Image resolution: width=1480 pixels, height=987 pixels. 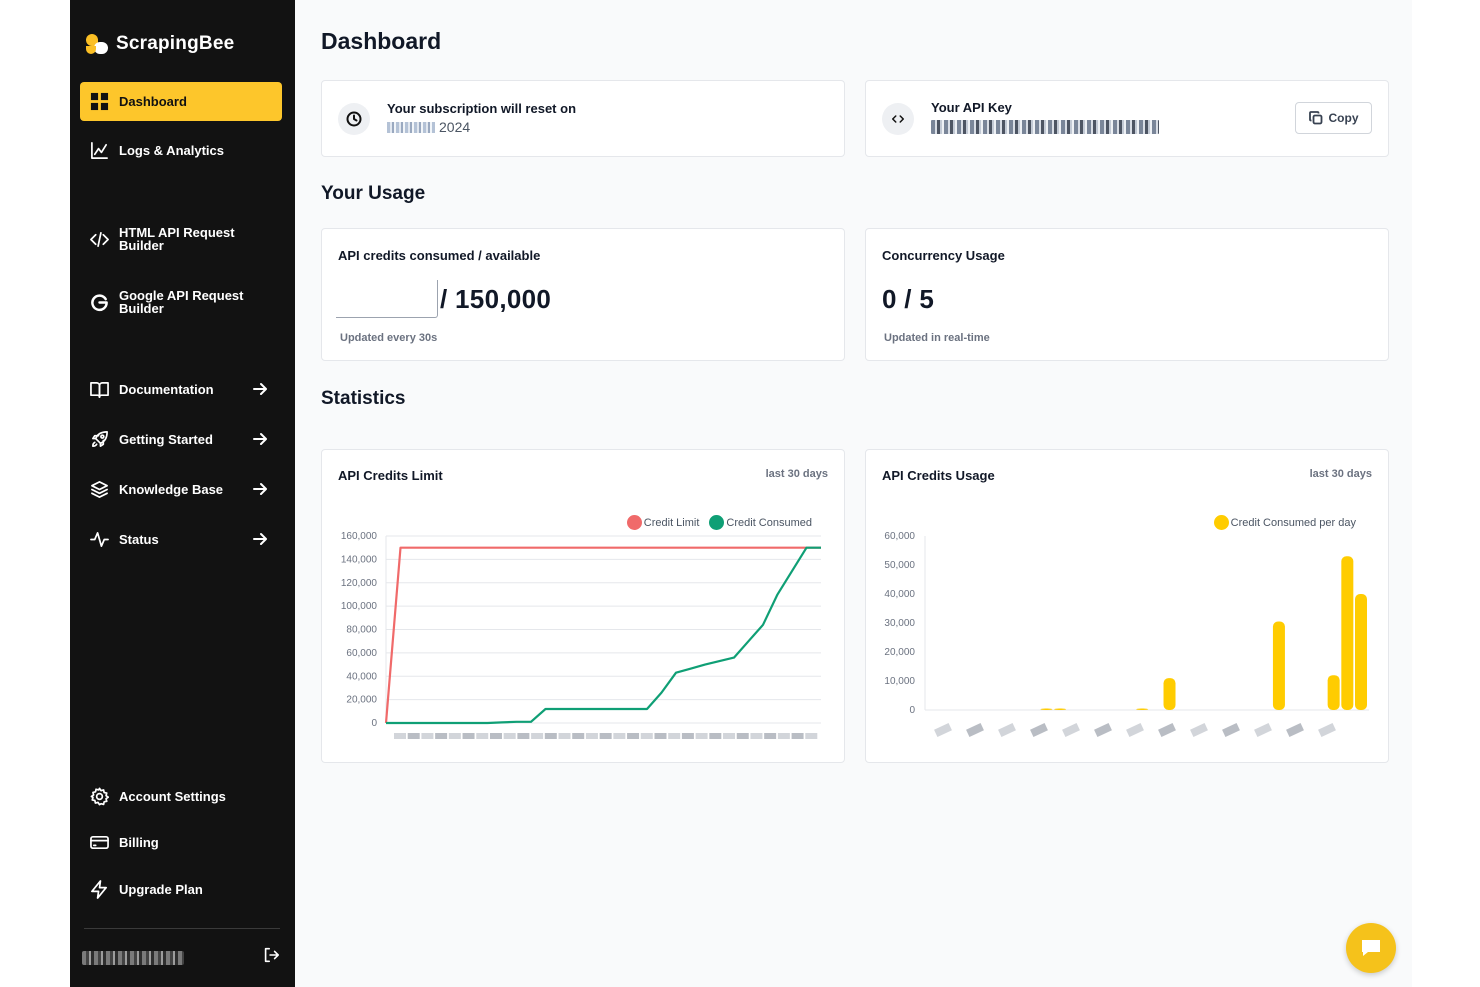 What do you see at coordinates (411, 128) in the screenshot?
I see `redacted-date` at bounding box center [411, 128].